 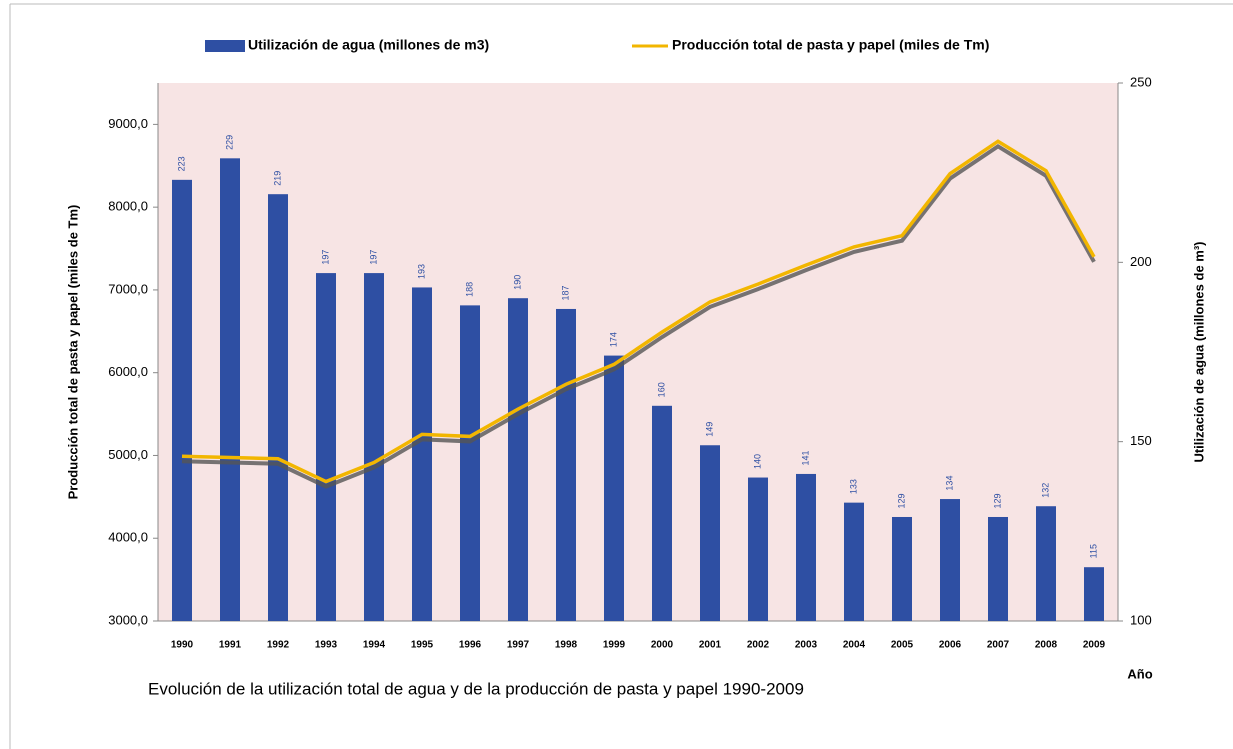 What do you see at coordinates (128, 123) in the screenshot?
I see `y-tick-label: 9000,0` at bounding box center [128, 123].